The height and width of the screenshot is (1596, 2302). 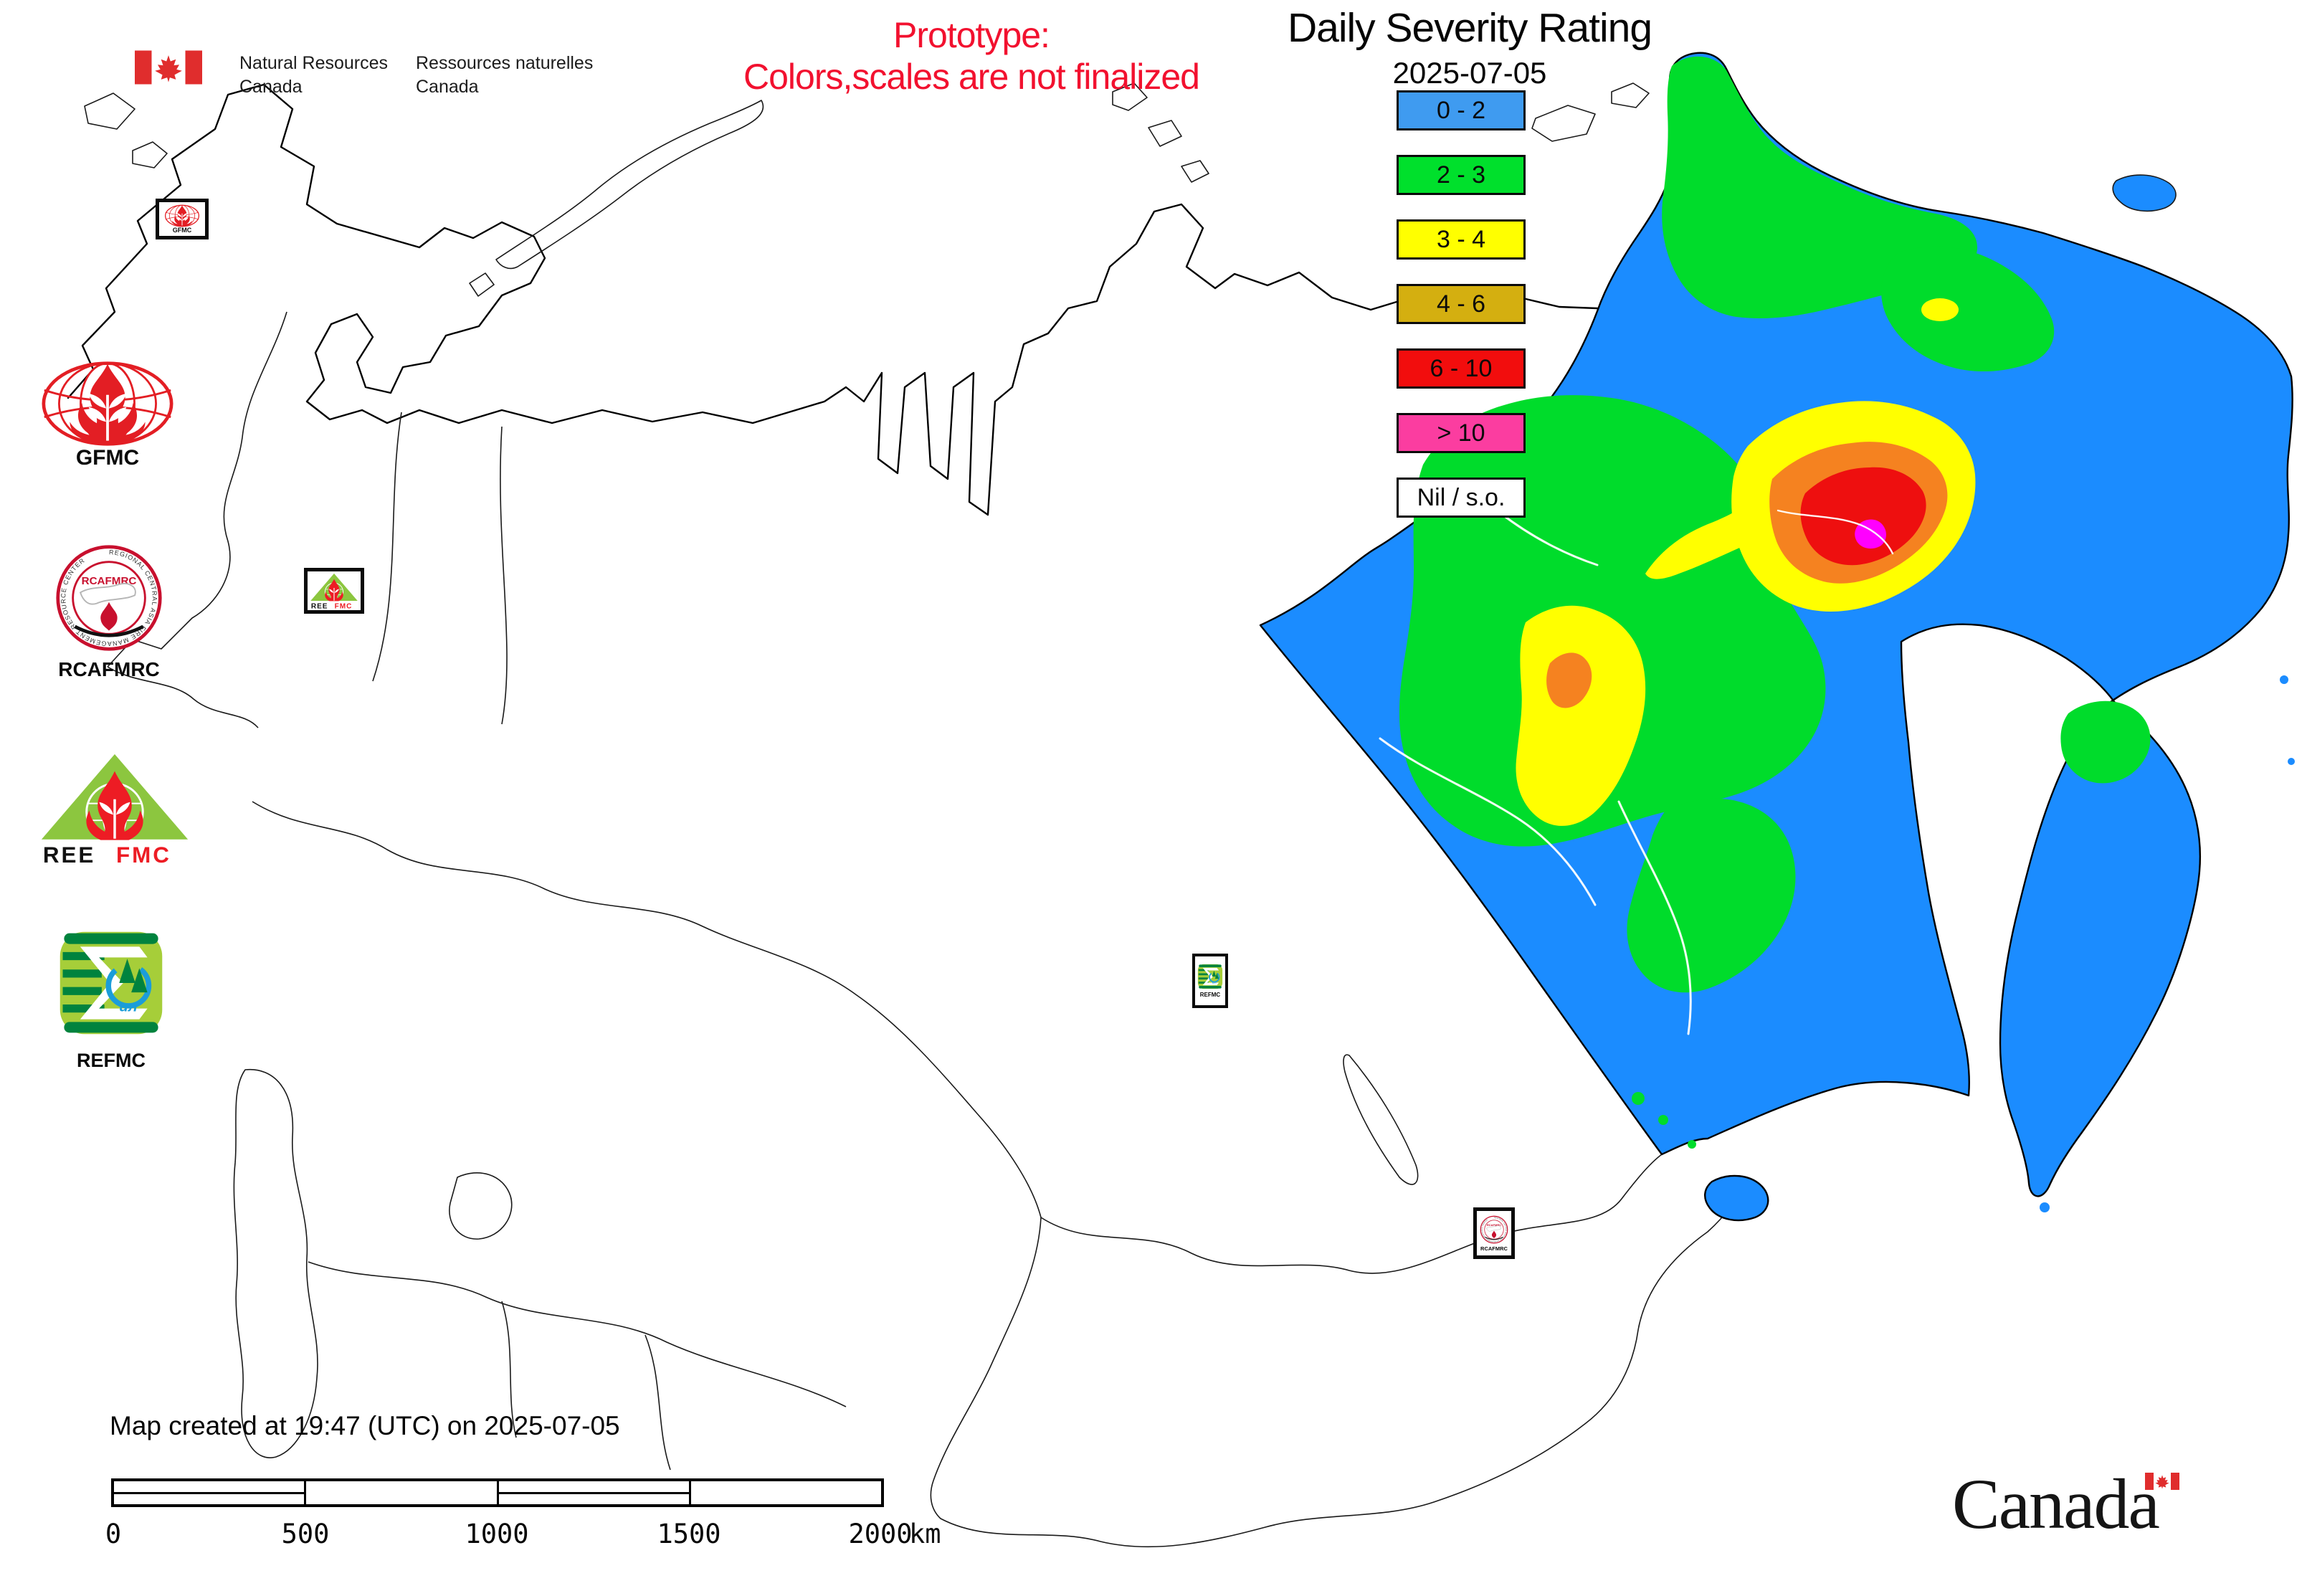 What do you see at coordinates (313, 75) in the screenshot?
I see `nrcan-text-en: Natural Resources Canada` at bounding box center [313, 75].